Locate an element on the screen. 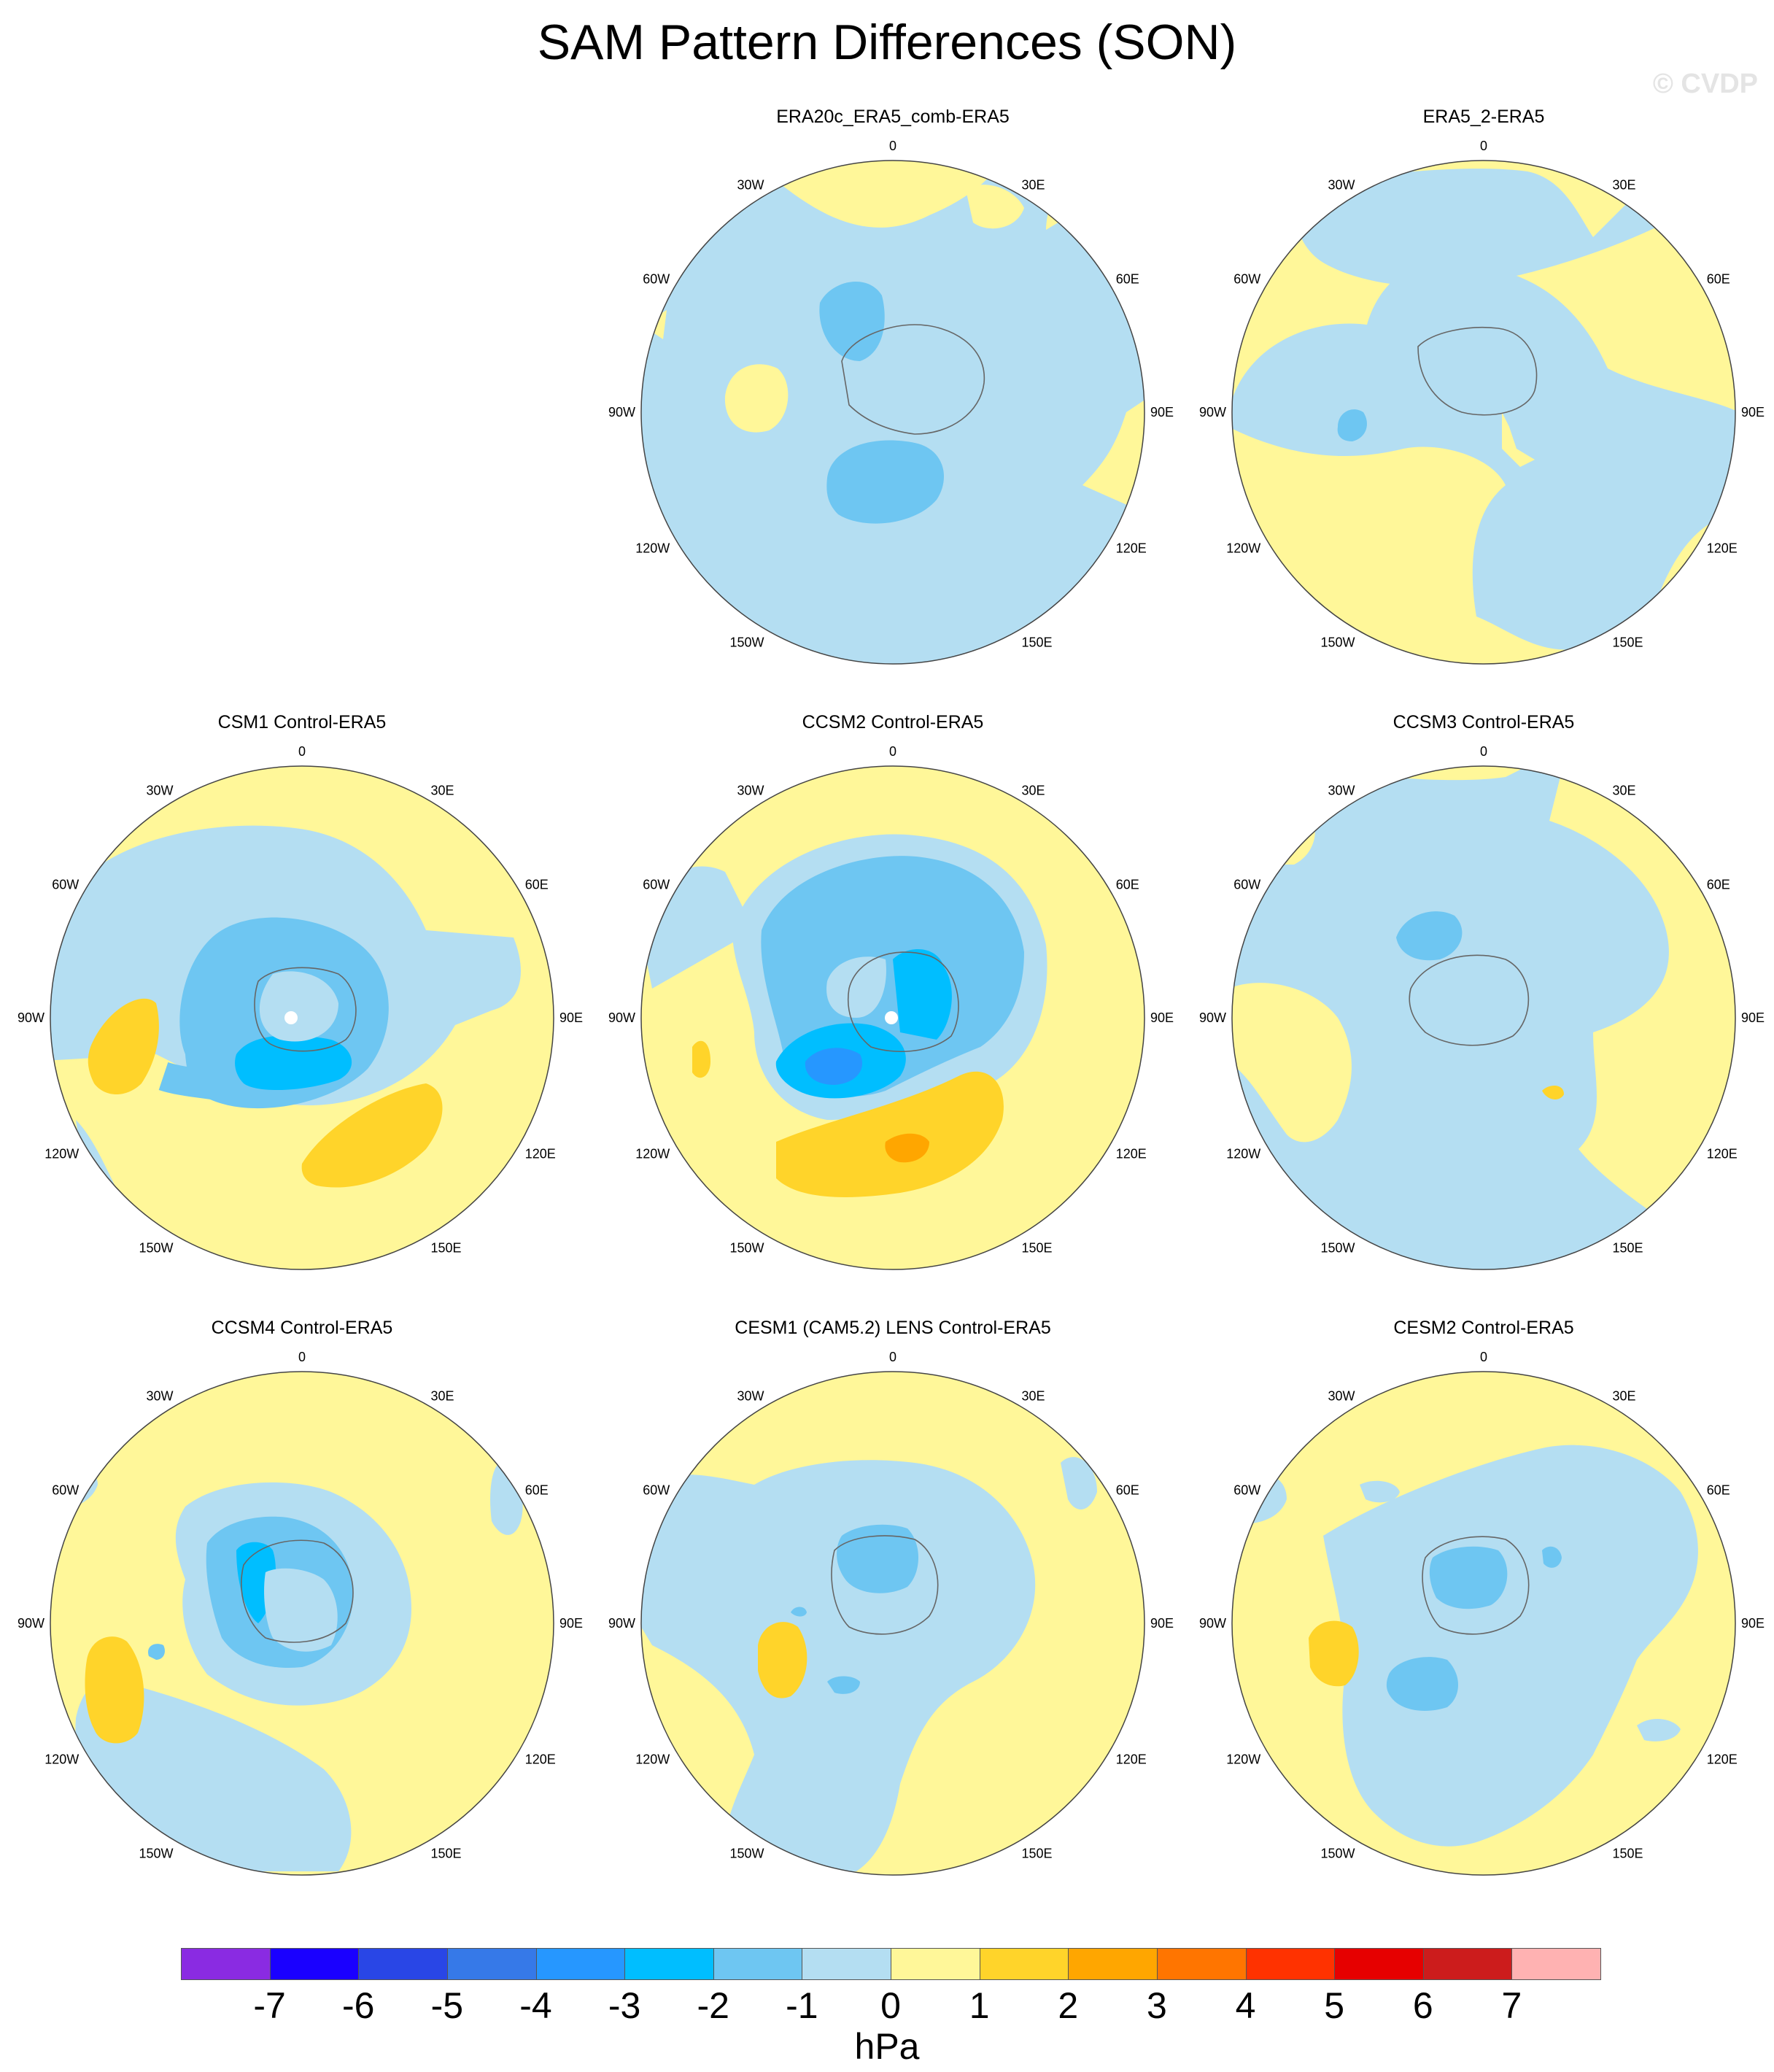  colorbar-tick: -3 is located at coordinates (624, 2005).